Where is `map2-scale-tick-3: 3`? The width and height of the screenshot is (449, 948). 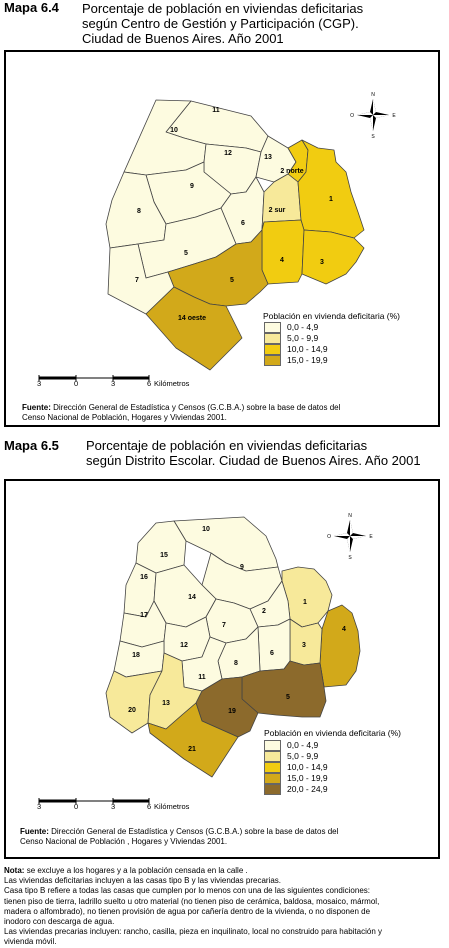
map2-scale-tick-3: 3 is located at coordinates (113, 806).